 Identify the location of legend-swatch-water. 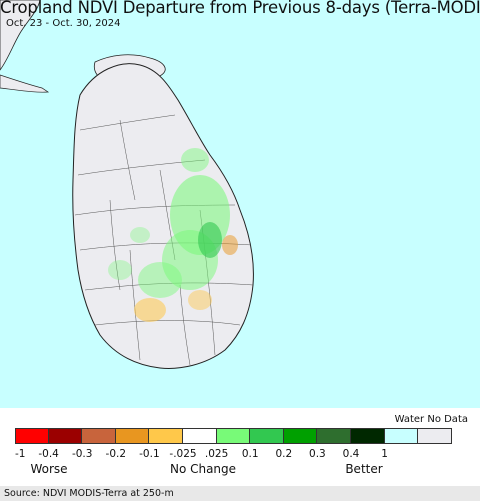
(401, 436).